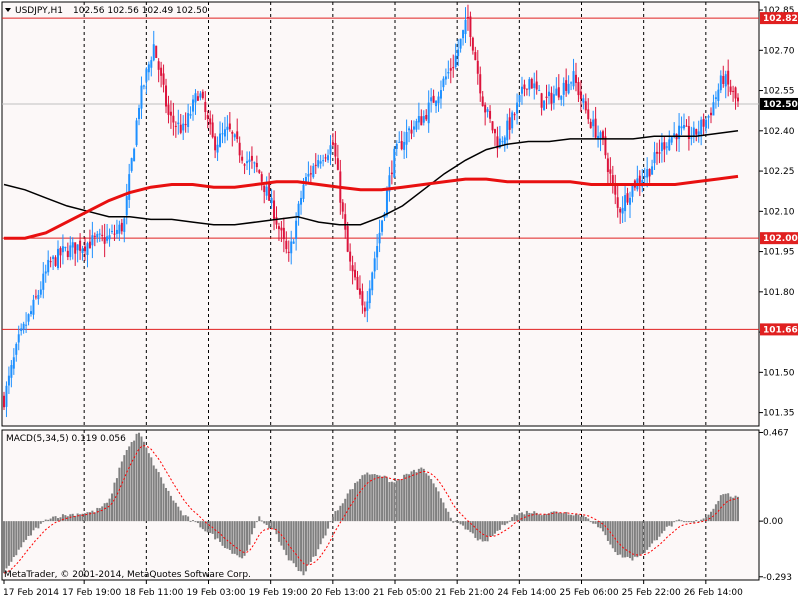 Image resolution: width=800 pixels, height=600 pixels. Describe the element at coordinates (779, 103) in the screenshot. I see `last-price-tag` at that location.